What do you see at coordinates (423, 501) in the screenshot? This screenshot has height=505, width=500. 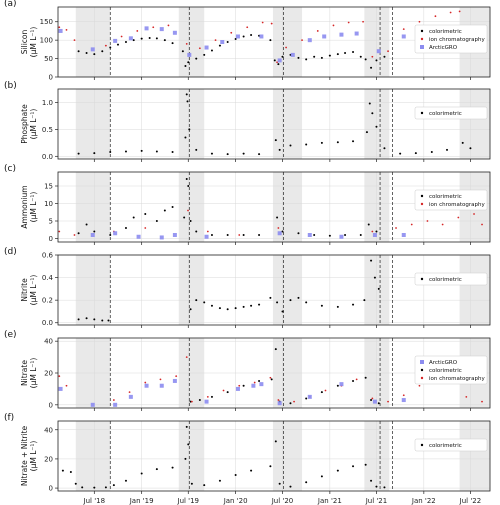 I see `x-tick-label: Jan '22` at bounding box center [423, 501].